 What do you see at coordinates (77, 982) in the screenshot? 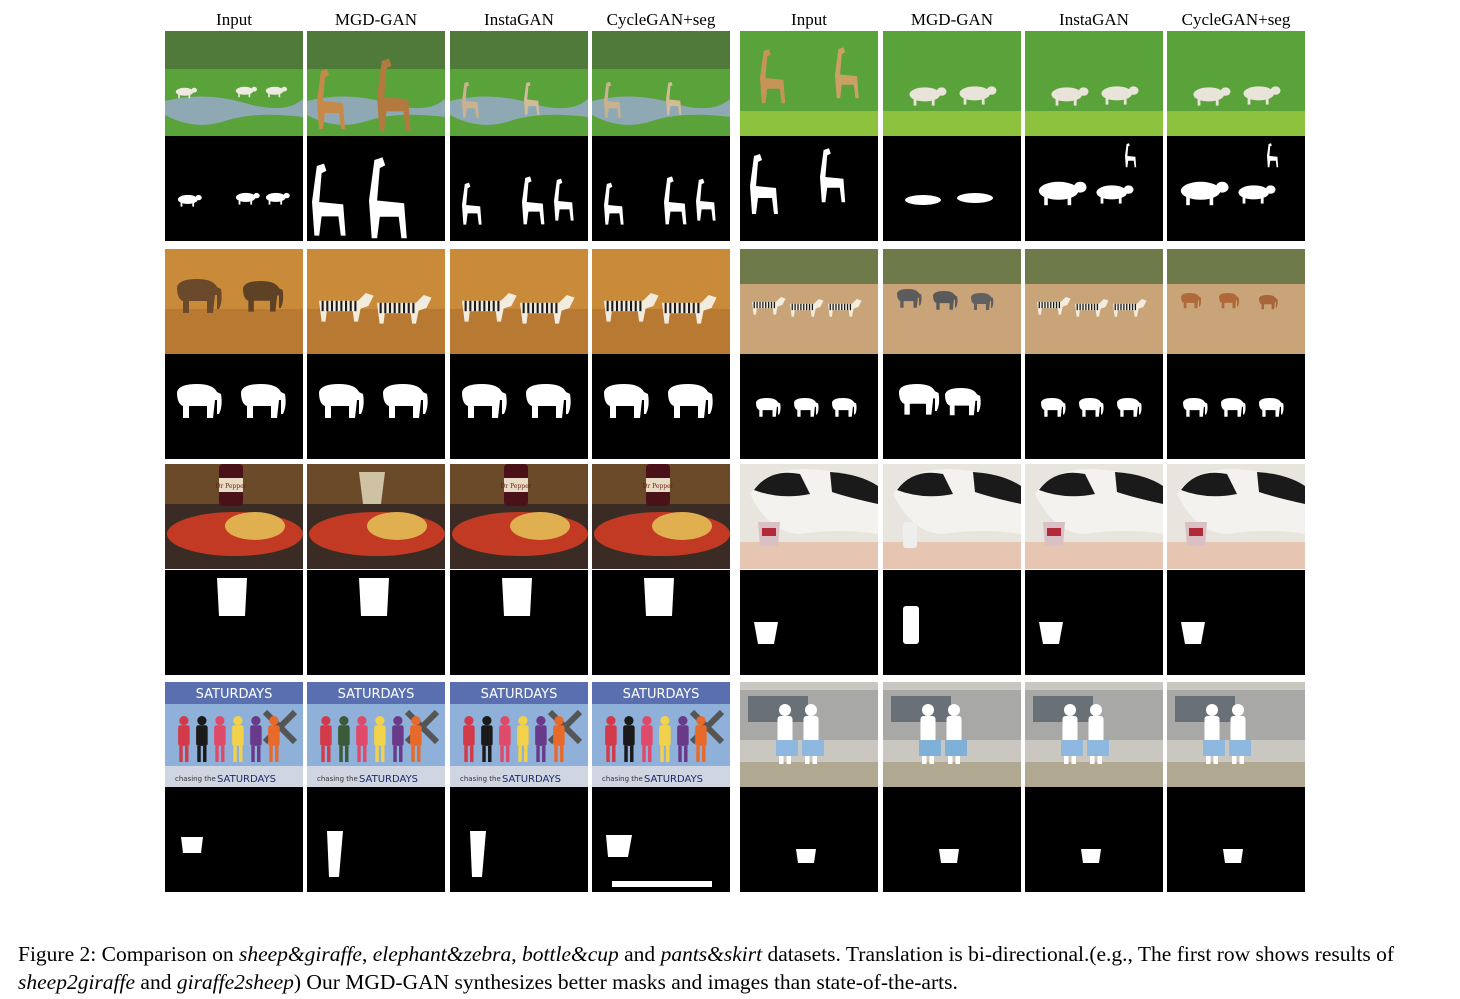
I see `caption-dataset: sheep2giraffe` at bounding box center [77, 982].